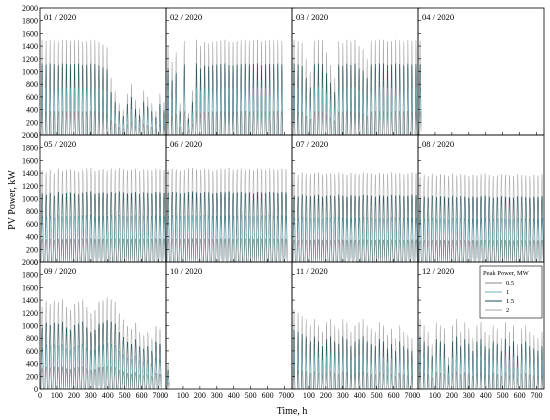  Describe the element at coordinates (510, 283) in the screenshot. I see `legend-entry: 0.5` at that location.